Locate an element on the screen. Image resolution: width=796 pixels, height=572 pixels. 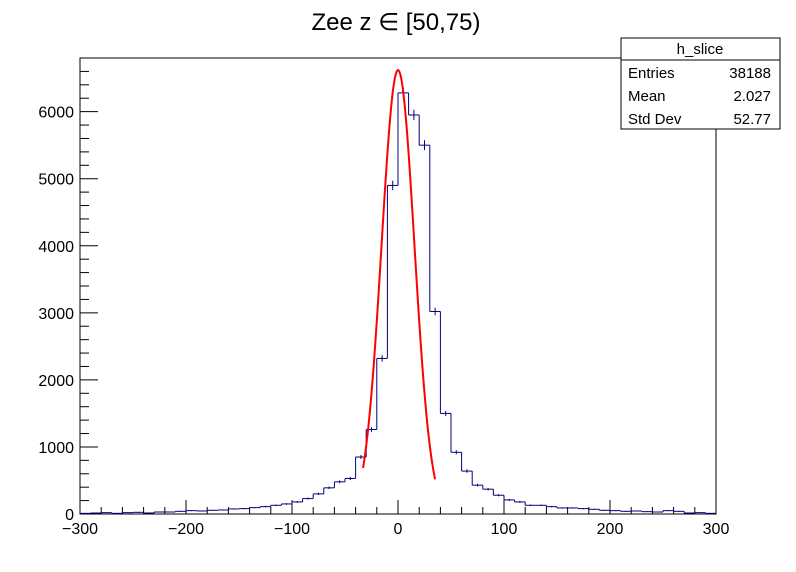
x-tick-label: 0 is located at coordinates (398, 529).